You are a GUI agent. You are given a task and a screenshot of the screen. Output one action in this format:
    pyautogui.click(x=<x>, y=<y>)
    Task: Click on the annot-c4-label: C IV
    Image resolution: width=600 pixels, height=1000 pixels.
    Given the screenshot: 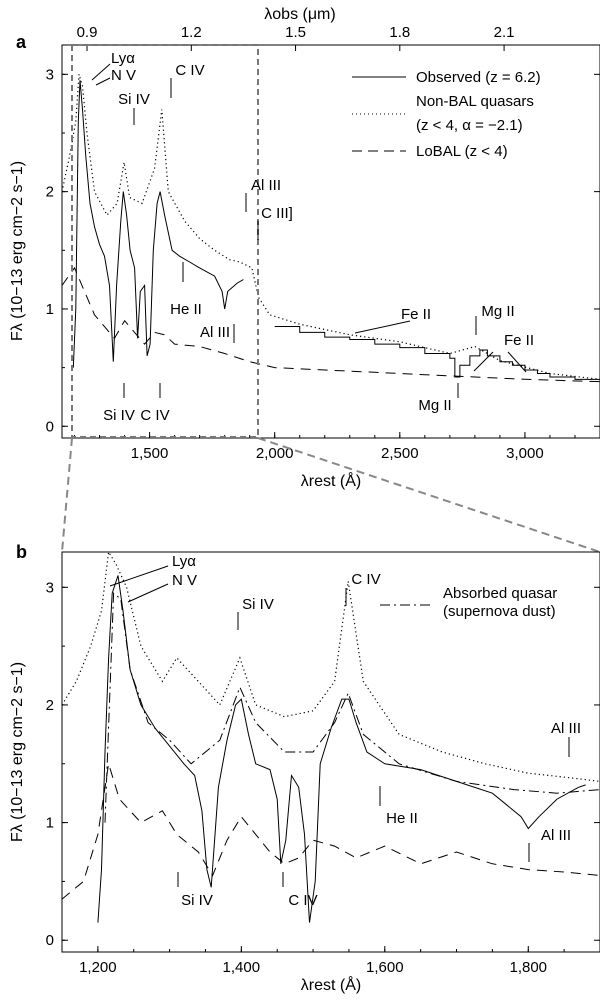 What is the action you would take?
    pyautogui.click(x=189, y=70)
    